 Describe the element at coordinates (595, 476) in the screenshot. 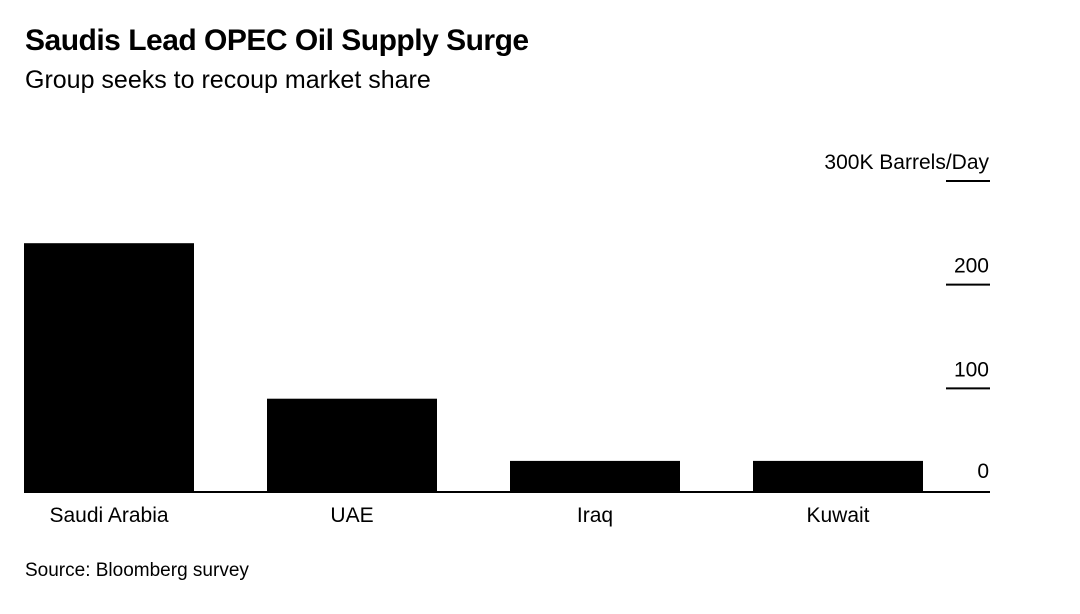

I see `bar-iraq` at that location.